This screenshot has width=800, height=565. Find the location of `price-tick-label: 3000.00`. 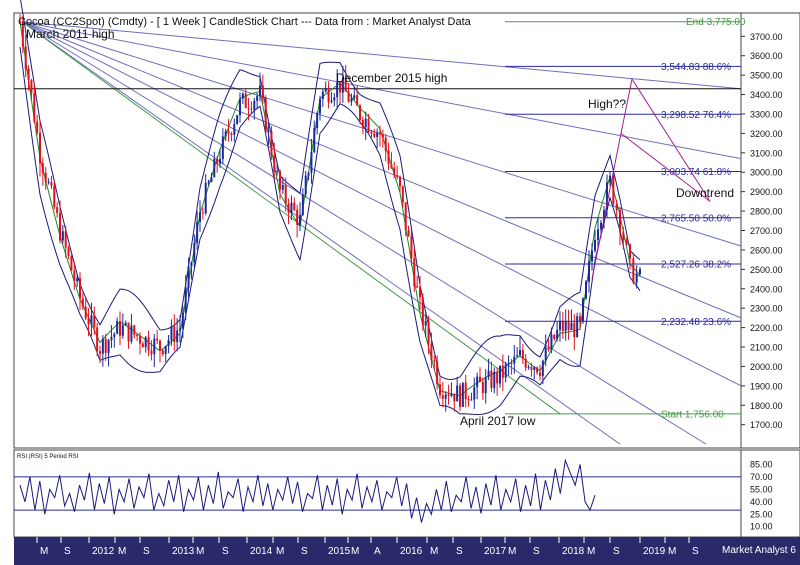

price-tick-label: 3000.00 is located at coordinates (766, 173).